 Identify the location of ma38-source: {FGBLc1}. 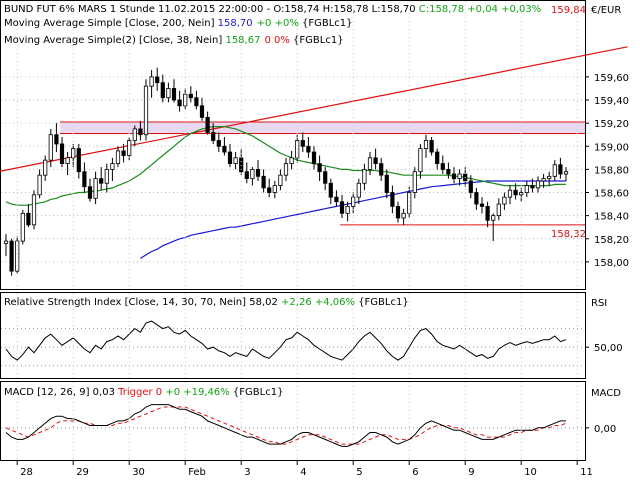
(317, 40).